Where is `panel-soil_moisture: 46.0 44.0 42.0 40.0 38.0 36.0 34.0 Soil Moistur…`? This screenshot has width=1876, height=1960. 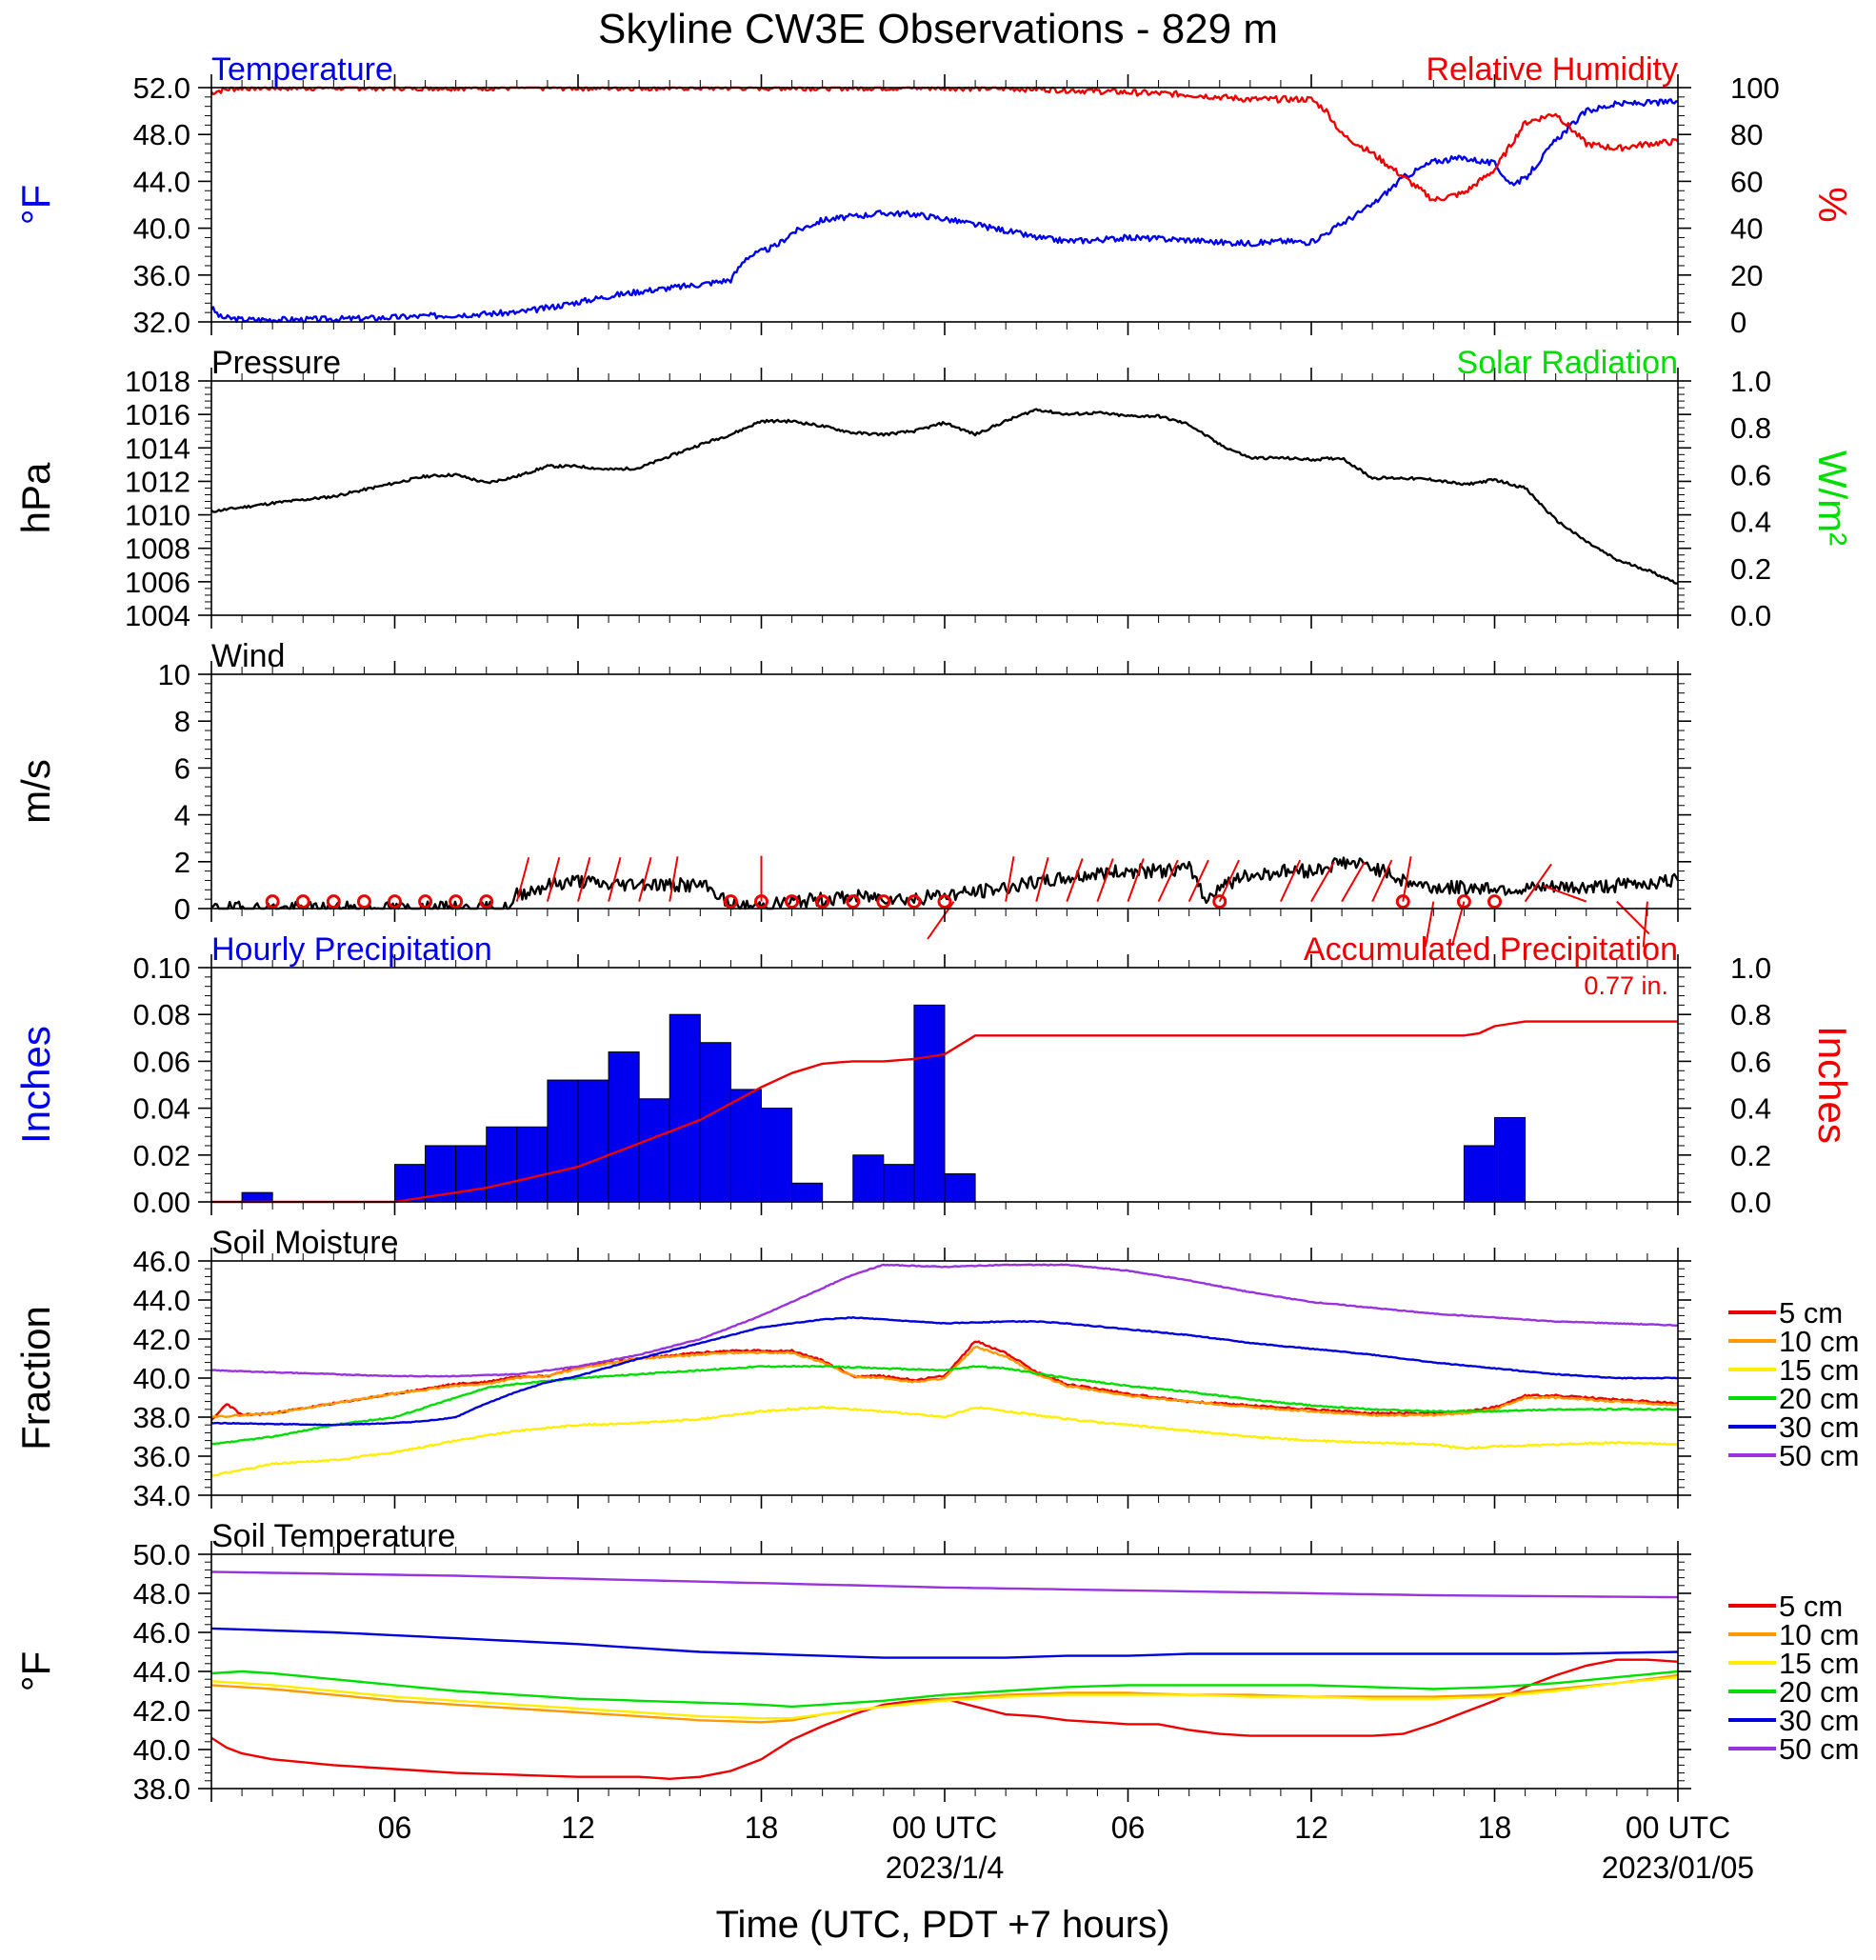 panel-soil_moisture: 46.0 44.0 42.0 40.0 38.0 36.0 34.0 Soil Moistur… is located at coordinates (936, 1368).